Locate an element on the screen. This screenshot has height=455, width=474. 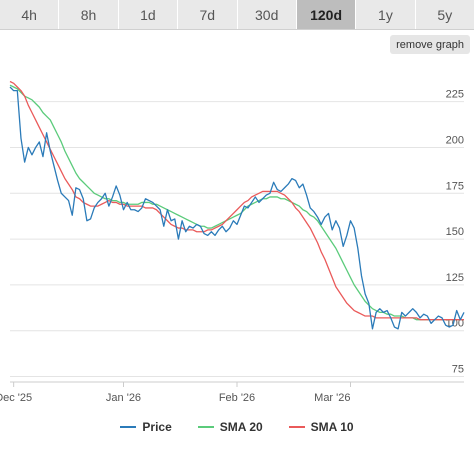
y-tick-label: 225 is located at coordinates (455, 95).